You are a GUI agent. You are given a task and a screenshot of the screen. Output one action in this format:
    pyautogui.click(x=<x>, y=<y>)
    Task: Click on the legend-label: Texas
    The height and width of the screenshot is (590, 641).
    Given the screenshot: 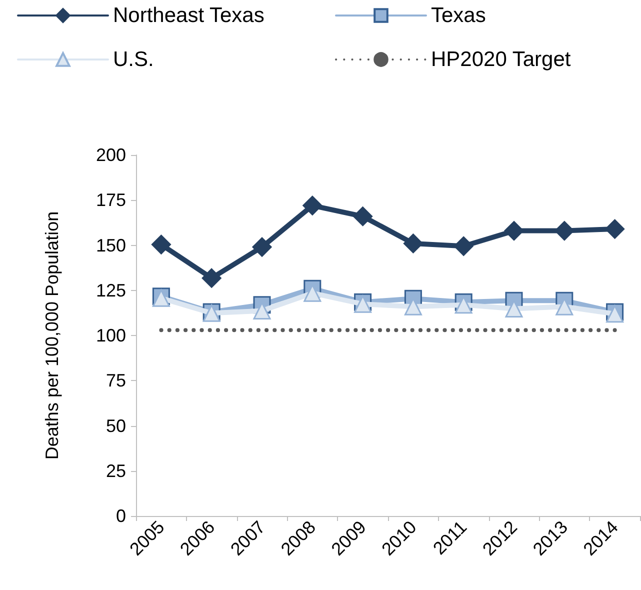 What is the action you would take?
    pyautogui.click(x=458, y=15)
    